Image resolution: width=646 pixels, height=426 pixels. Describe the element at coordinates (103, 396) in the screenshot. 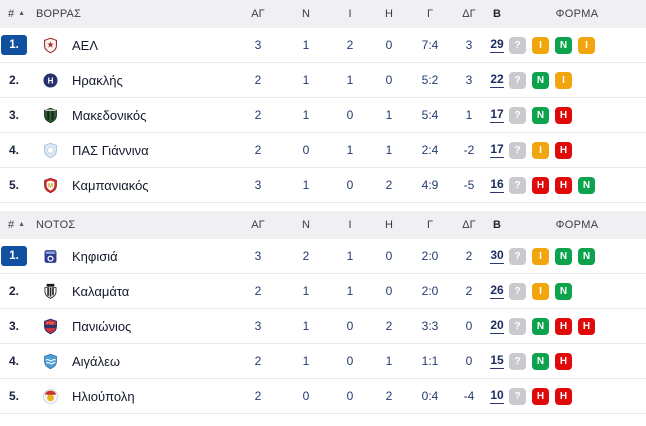

I see `team-name: Ηλιούπολη` at that location.